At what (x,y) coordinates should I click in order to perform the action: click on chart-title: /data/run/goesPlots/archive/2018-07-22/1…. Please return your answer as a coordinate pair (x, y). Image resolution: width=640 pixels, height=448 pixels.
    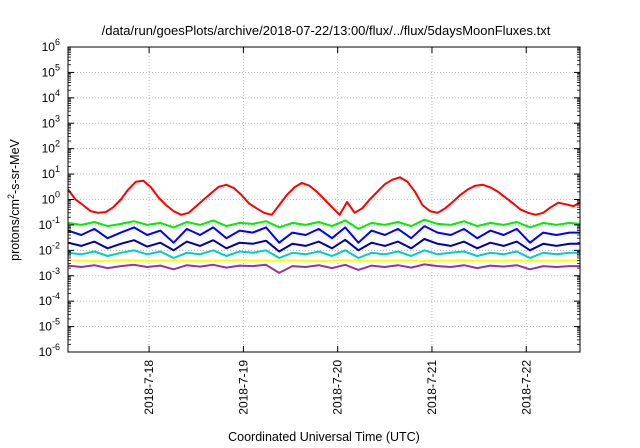
    Looking at the image, I should click on (326, 30).